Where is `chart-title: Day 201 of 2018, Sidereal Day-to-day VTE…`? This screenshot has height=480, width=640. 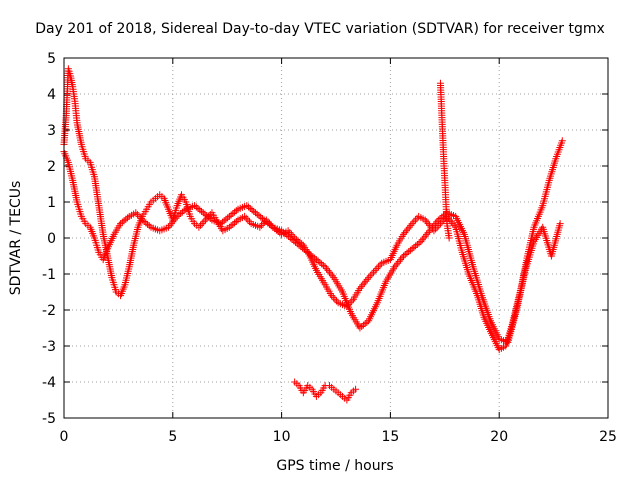 chart-title: Day 201 of 2018, Sidereal Day-to-day VTE… is located at coordinates (320, 29).